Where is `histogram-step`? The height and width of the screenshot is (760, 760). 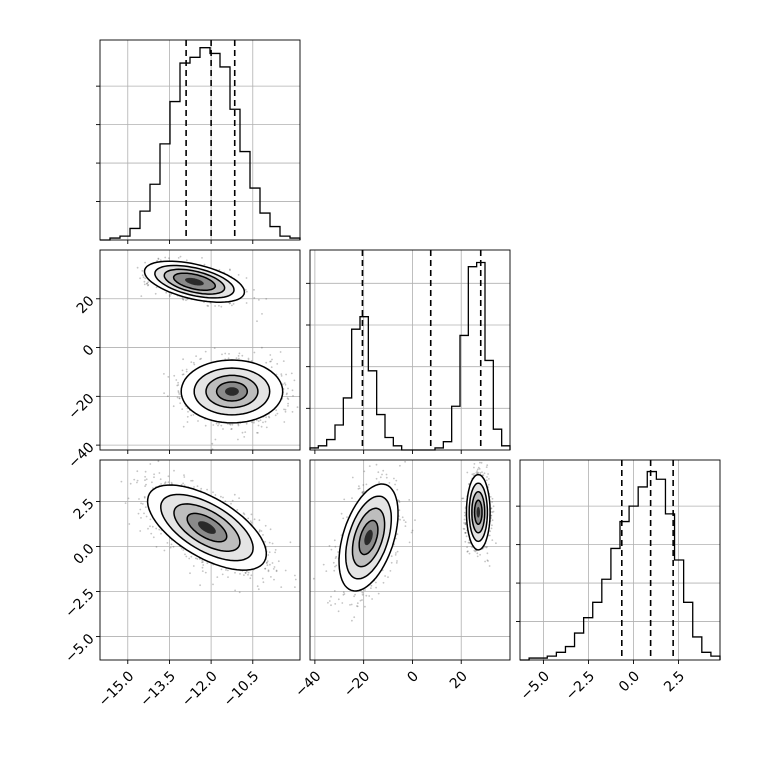 histogram-step is located at coordinates (620, 565).